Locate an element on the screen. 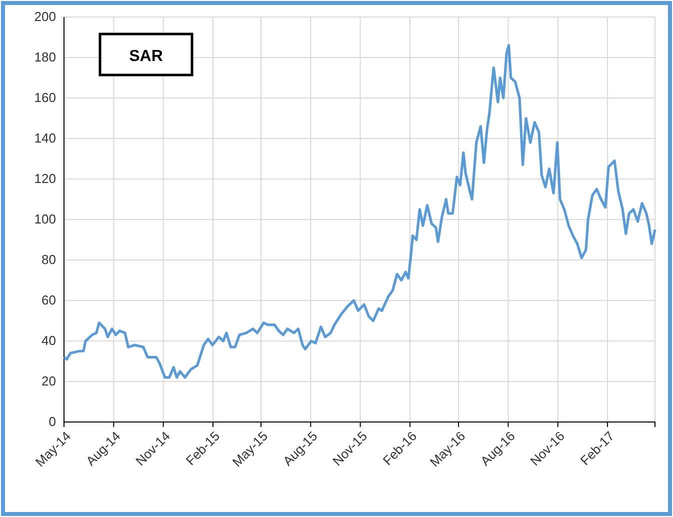 The height and width of the screenshot is (517, 673). y-tick-label: 140 is located at coordinates (45, 138).